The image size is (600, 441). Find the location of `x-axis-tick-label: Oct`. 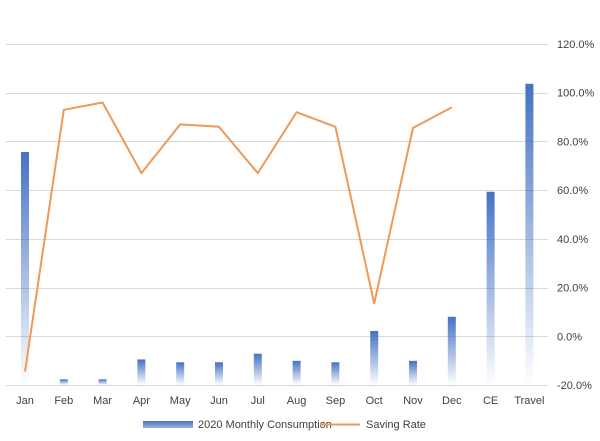

x-axis-tick-label: Oct is located at coordinates (374, 401).